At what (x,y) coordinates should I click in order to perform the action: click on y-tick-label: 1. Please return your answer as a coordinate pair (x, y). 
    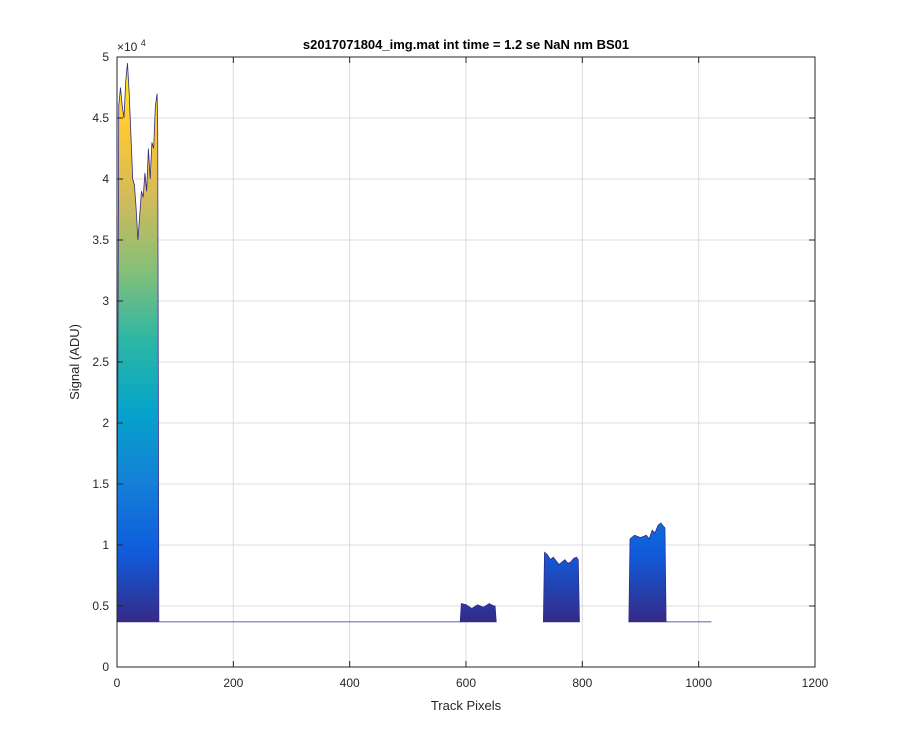
    Looking at the image, I should click on (105, 545).